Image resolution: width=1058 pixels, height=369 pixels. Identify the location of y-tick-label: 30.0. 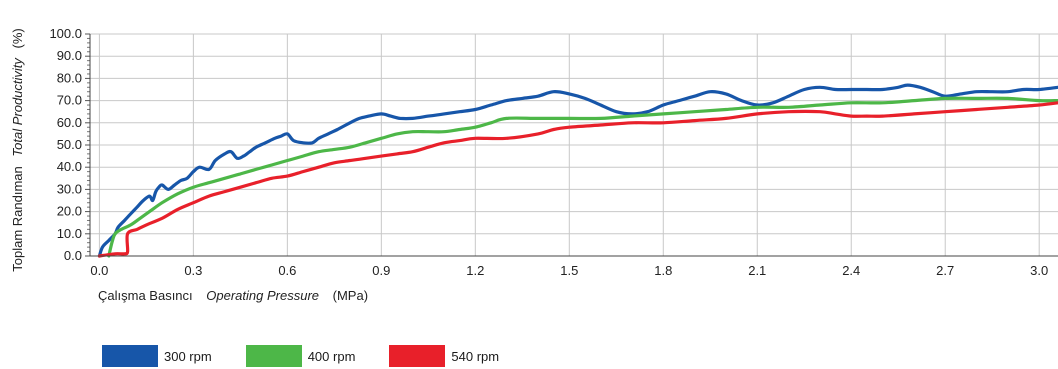
(69, 188).